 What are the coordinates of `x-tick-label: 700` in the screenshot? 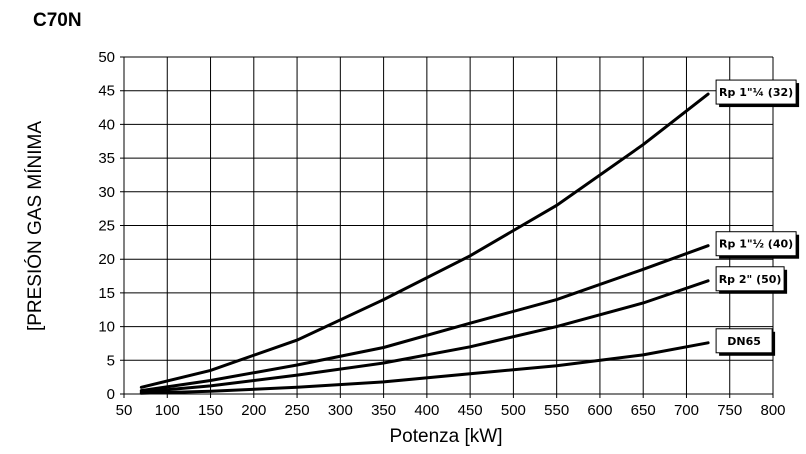 It's located at (686, 410).